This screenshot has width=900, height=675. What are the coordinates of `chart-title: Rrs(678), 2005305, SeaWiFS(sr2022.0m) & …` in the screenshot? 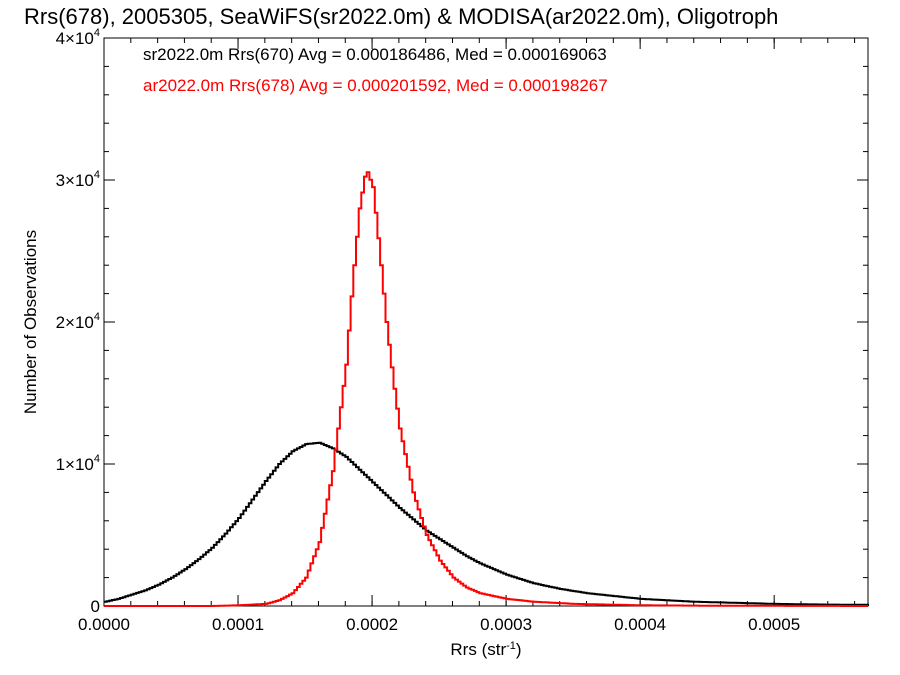 It's located at (401, 16).